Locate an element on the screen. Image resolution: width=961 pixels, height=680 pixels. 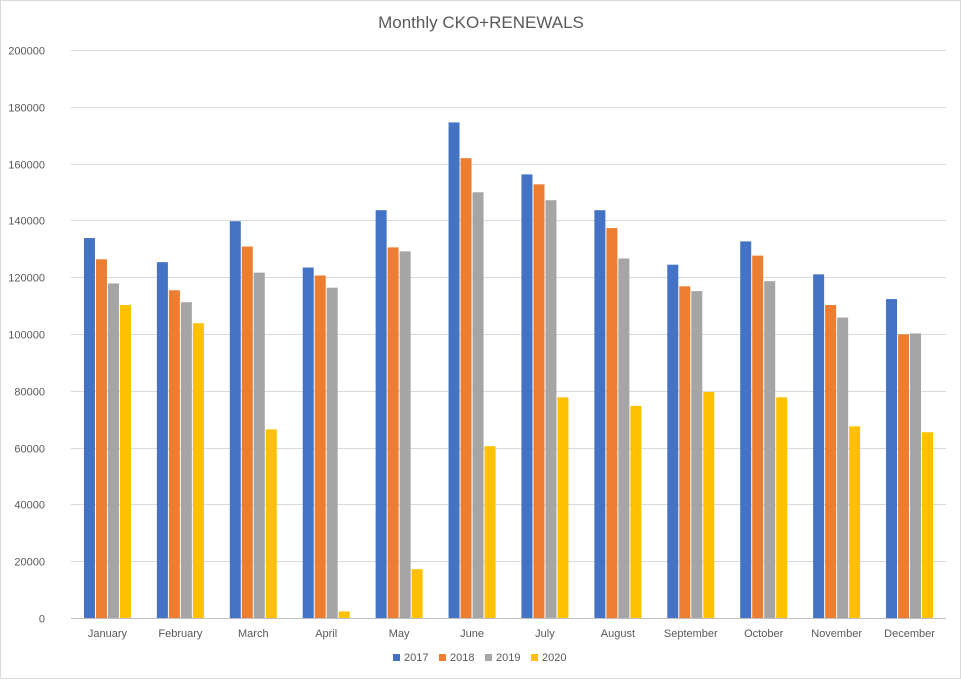
x-tick-label: June is located at coordinates (472, 634).